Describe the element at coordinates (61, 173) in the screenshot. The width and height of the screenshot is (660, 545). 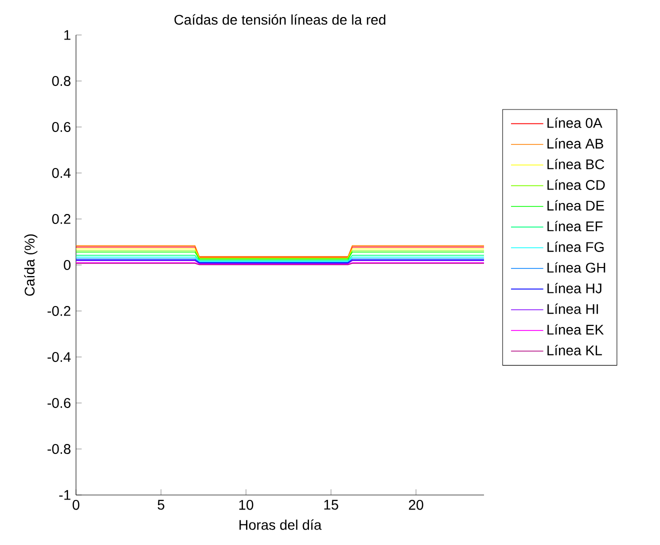
I see `y-tick-label: 0.4` at that location.